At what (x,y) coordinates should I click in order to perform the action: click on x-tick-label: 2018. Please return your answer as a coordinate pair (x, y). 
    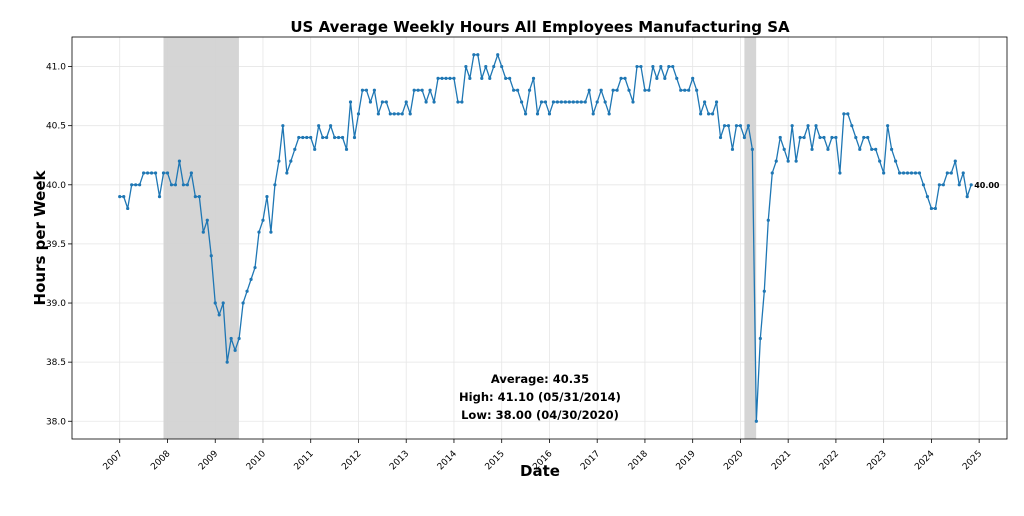
    Looking at the image, I should click on (638, 460).